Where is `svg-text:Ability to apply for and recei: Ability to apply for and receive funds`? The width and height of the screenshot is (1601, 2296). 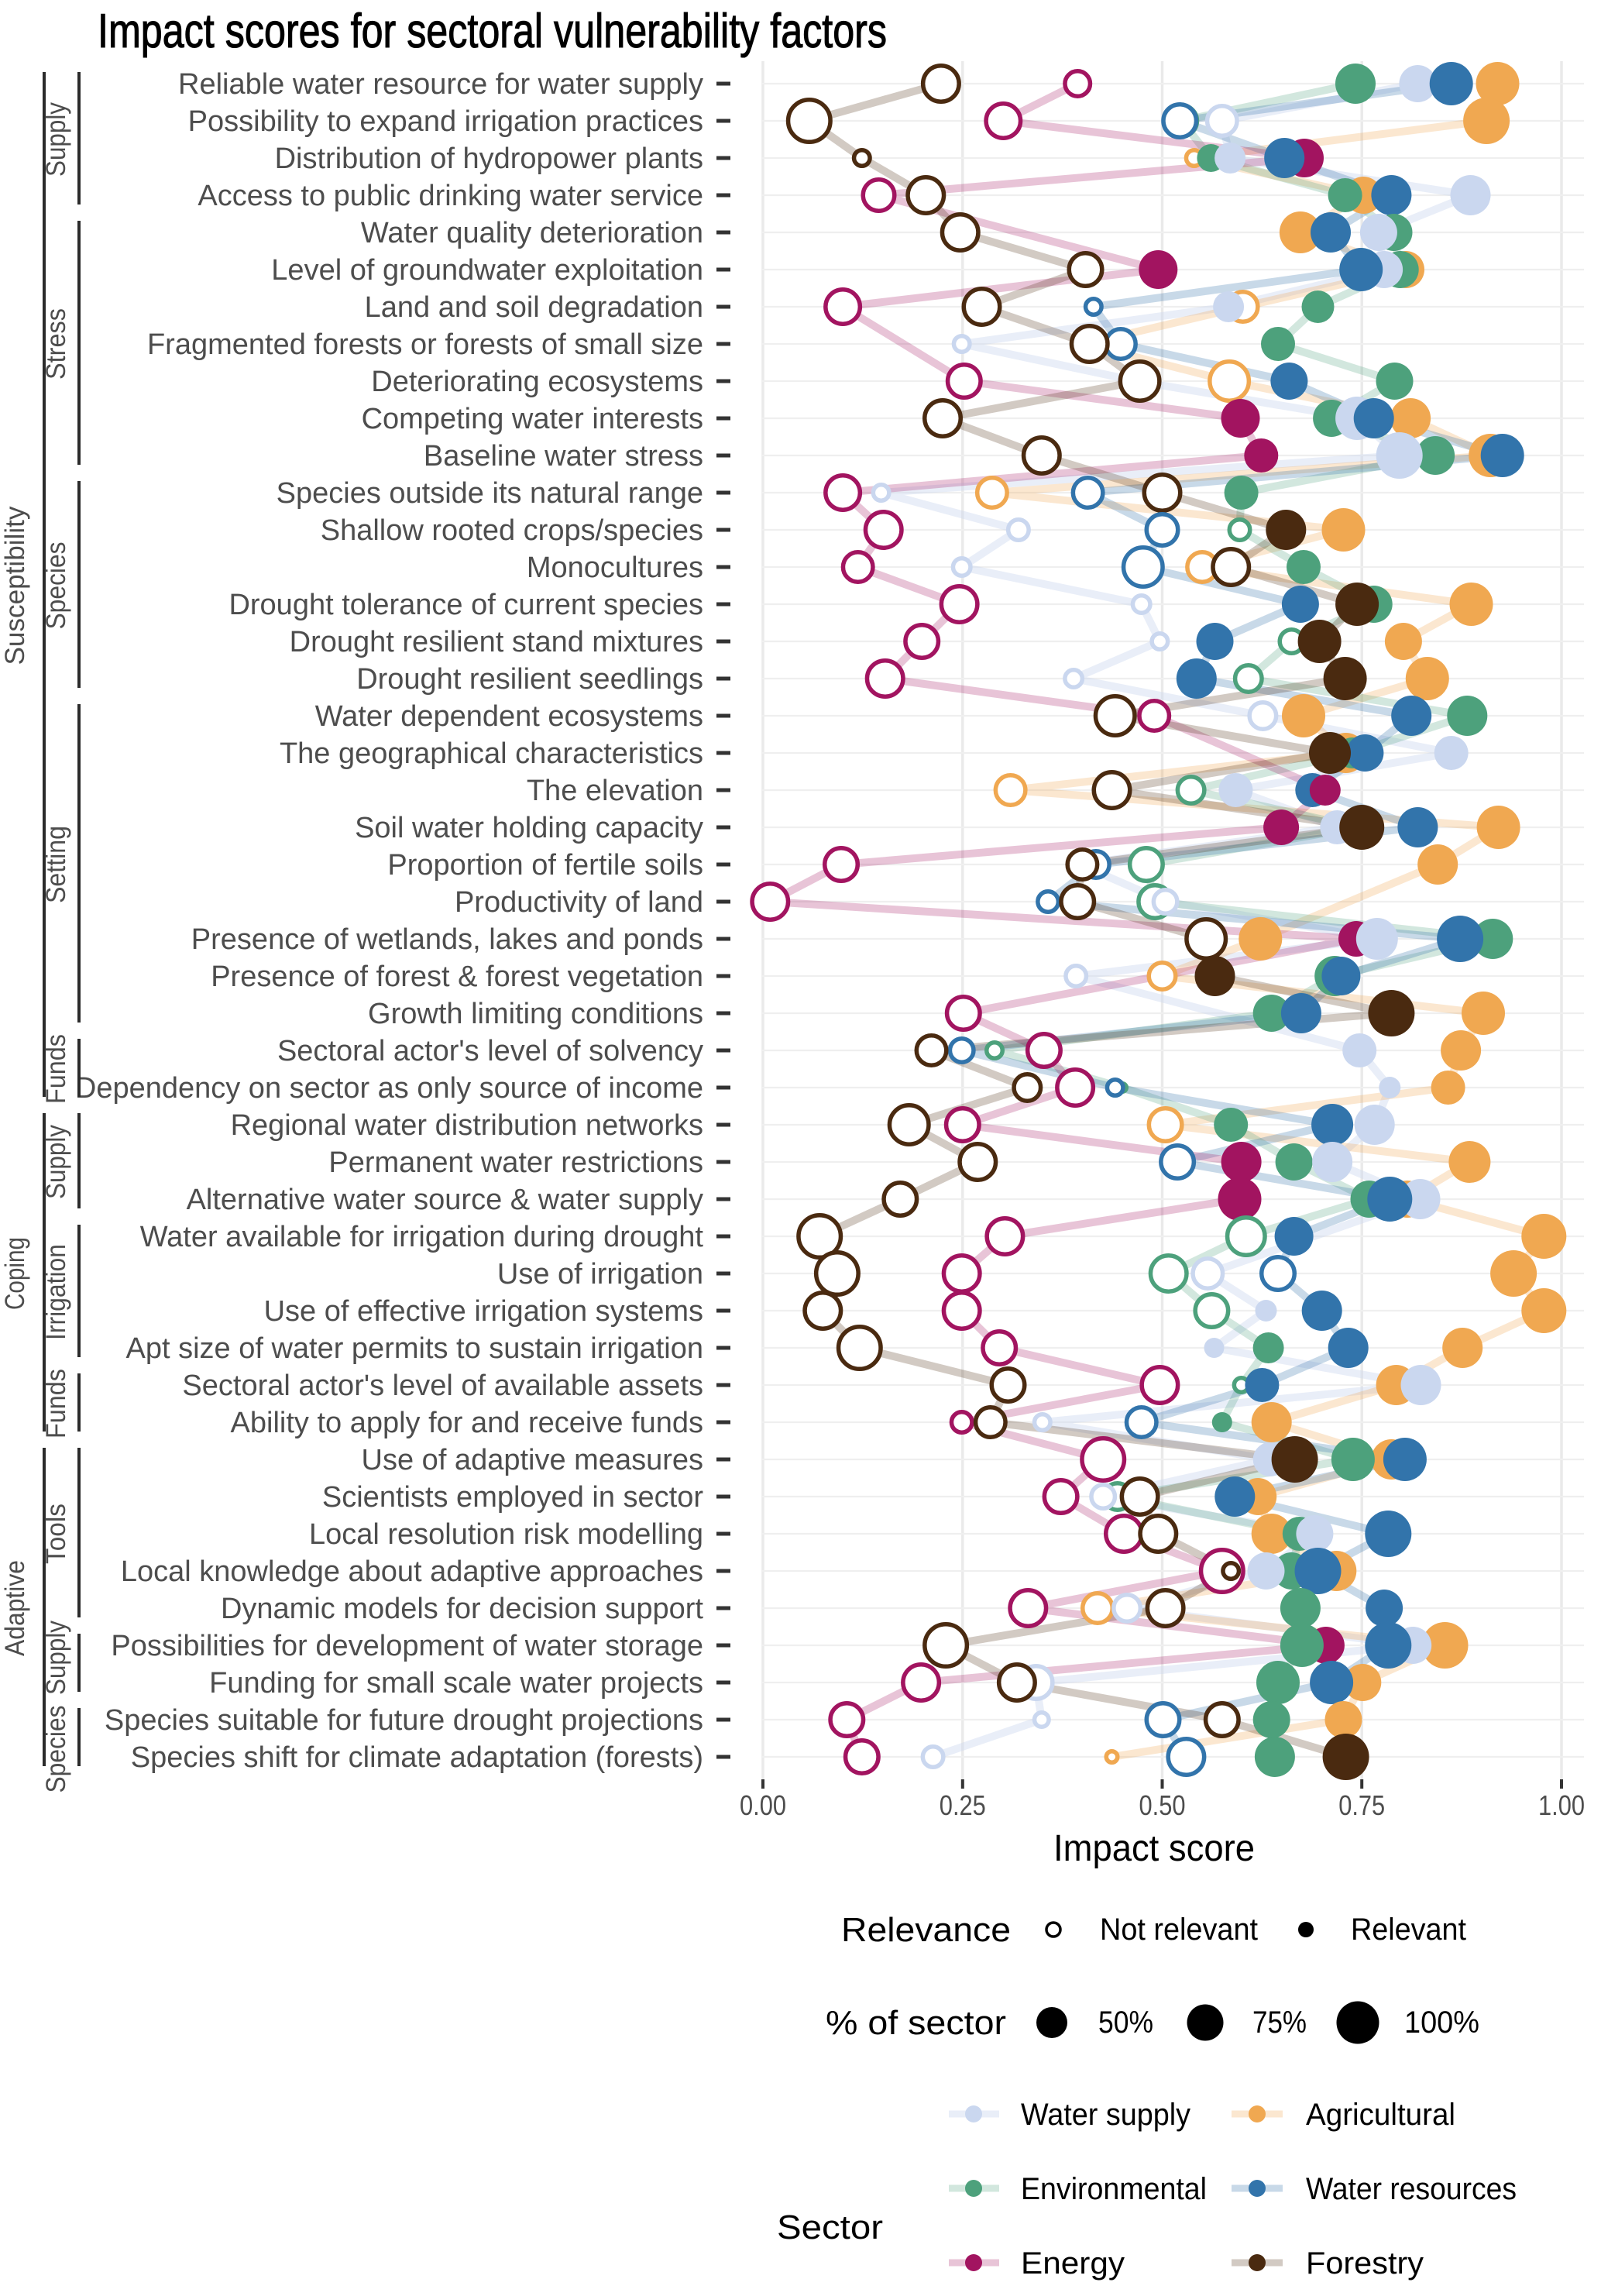
svg-text:Ability to apply for and recei: Ability to apply for and receive funds is located at coordinates (467, 1423).